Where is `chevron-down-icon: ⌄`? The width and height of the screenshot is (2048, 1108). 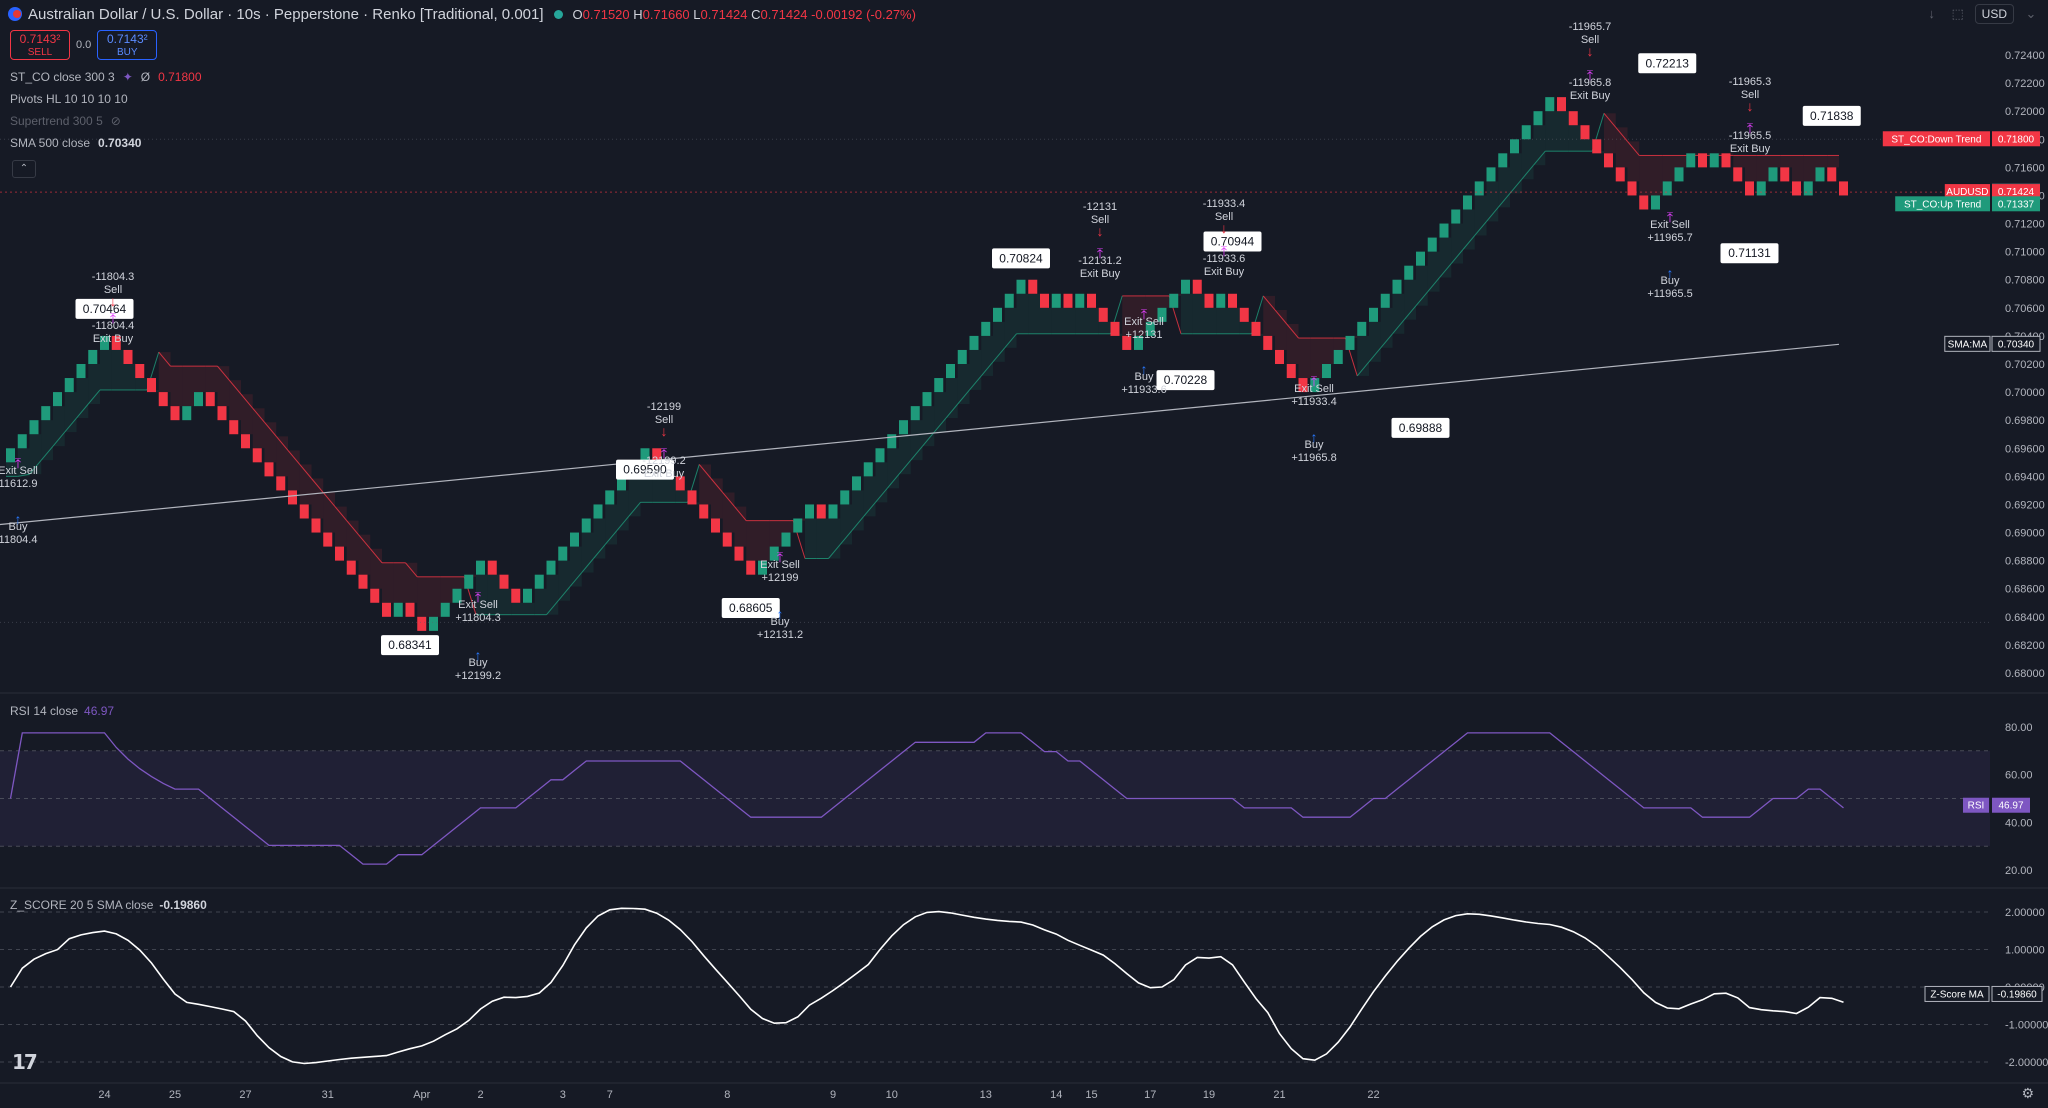
chevron-down-icon: ⌄ is located at coordinates (2031, 13).